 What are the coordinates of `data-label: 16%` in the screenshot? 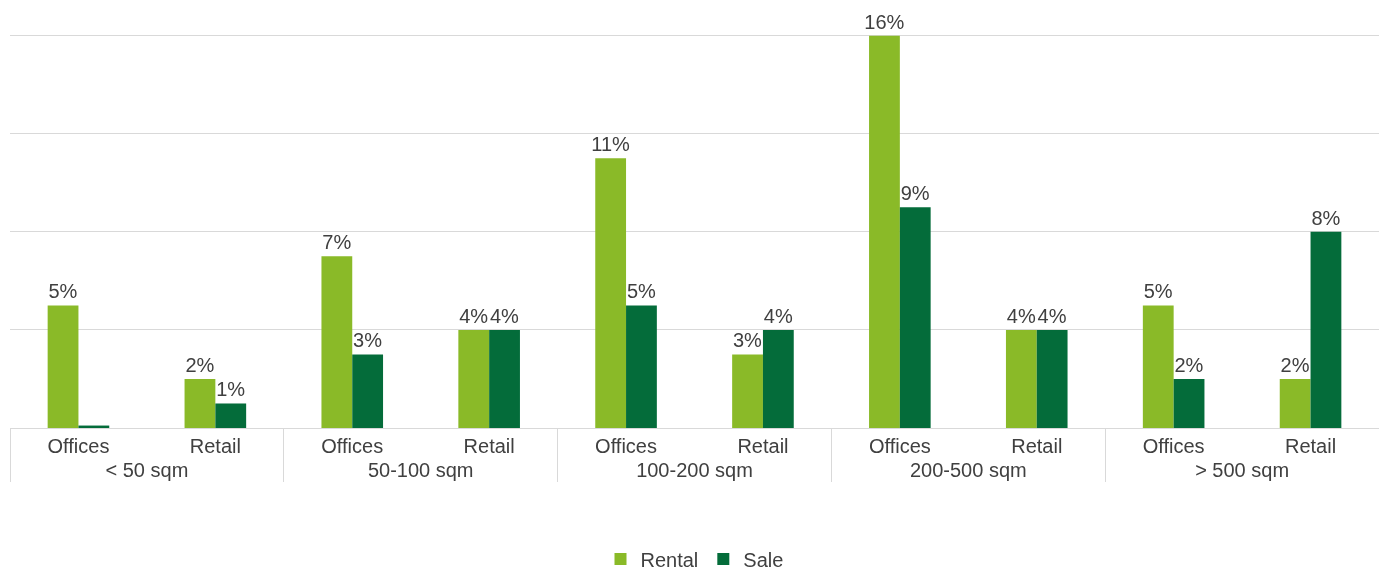 It's located at (884, 21).